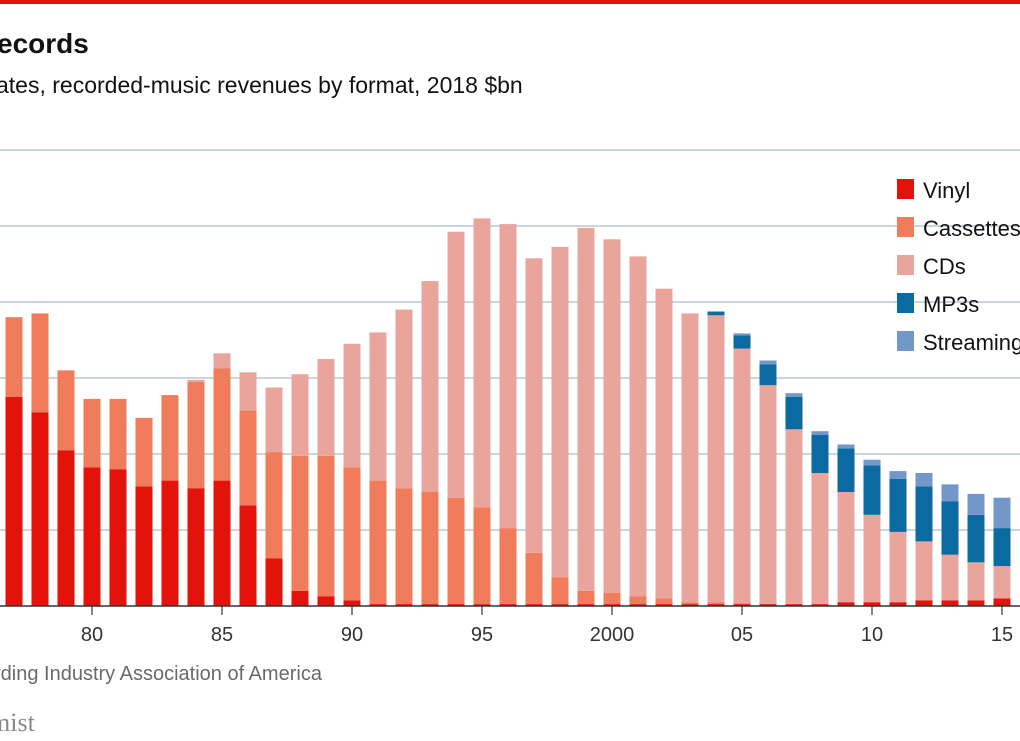  Describe the element at coordinates (456, 551) in the screenshot. I see `bar-segment-cassettes-1994` at that location.